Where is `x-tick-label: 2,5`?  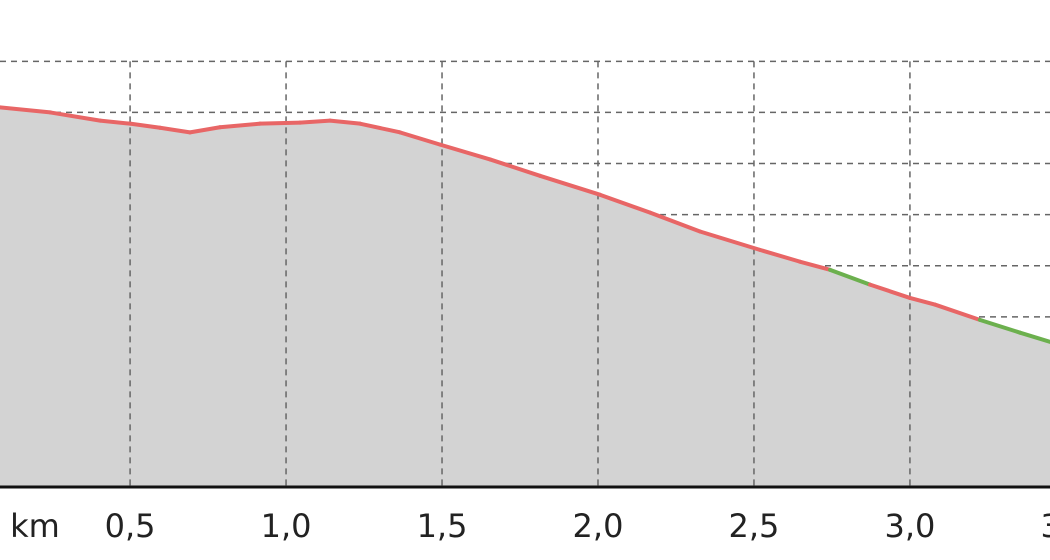
x-tick-label: 2,5 is located at coordinates (754, 526).